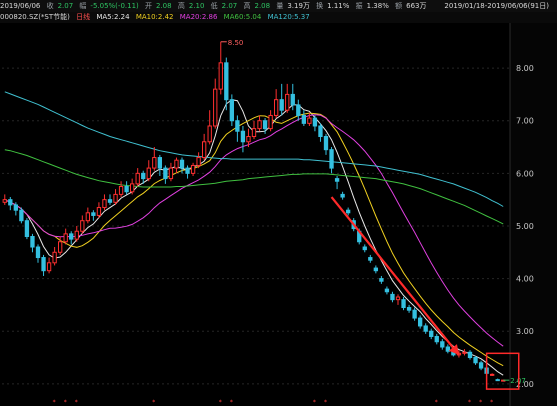 The height and width of the screenshot is (406, 557). I want to click on ma10-value: MA10:2.42, so click(154, 17).